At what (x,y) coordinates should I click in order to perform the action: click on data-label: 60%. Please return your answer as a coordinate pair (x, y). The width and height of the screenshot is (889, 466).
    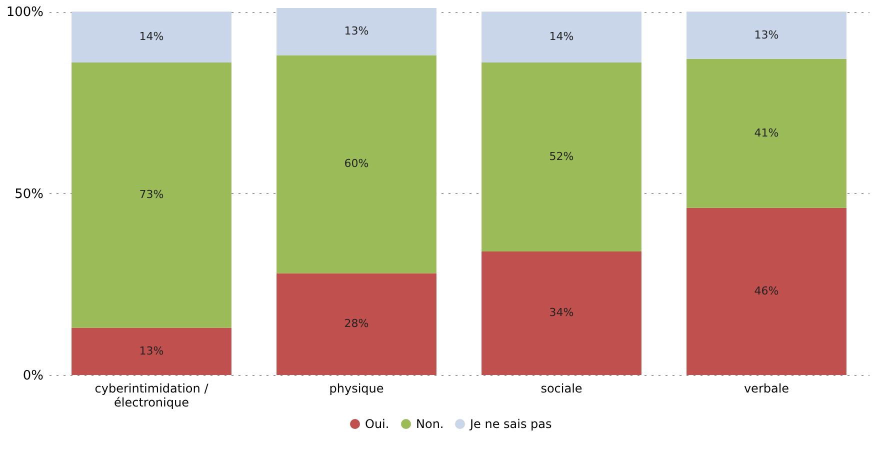
    Looking at the image, I should click on (356, 163).